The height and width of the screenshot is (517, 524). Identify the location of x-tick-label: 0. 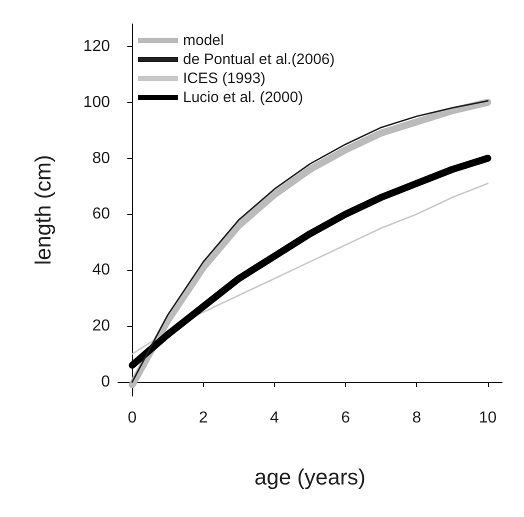
(132, 418).